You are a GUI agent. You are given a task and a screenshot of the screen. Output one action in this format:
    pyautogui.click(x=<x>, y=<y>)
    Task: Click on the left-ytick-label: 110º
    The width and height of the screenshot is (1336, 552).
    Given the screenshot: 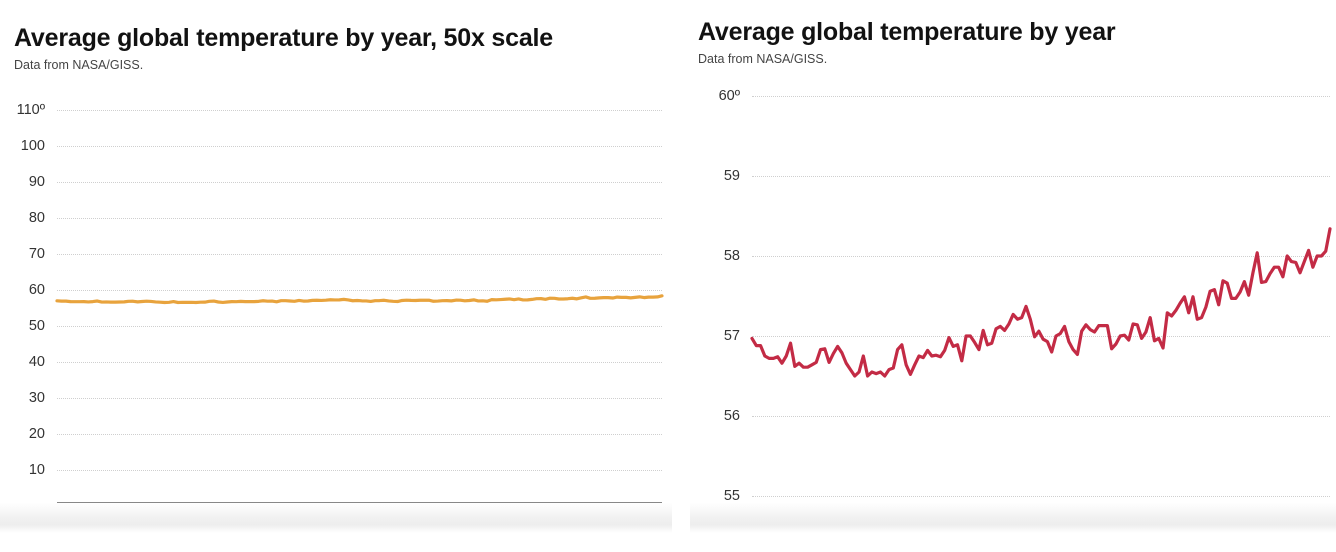 What is the action you would take?
    pyautogui.click(x=30, y=109)
    